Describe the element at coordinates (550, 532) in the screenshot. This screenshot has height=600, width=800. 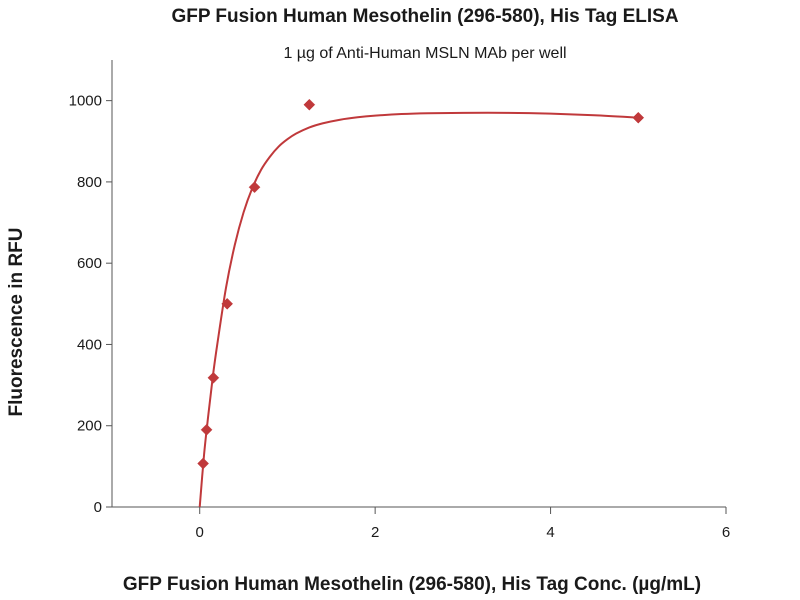
I see `x-tick-label: 4` at that location.